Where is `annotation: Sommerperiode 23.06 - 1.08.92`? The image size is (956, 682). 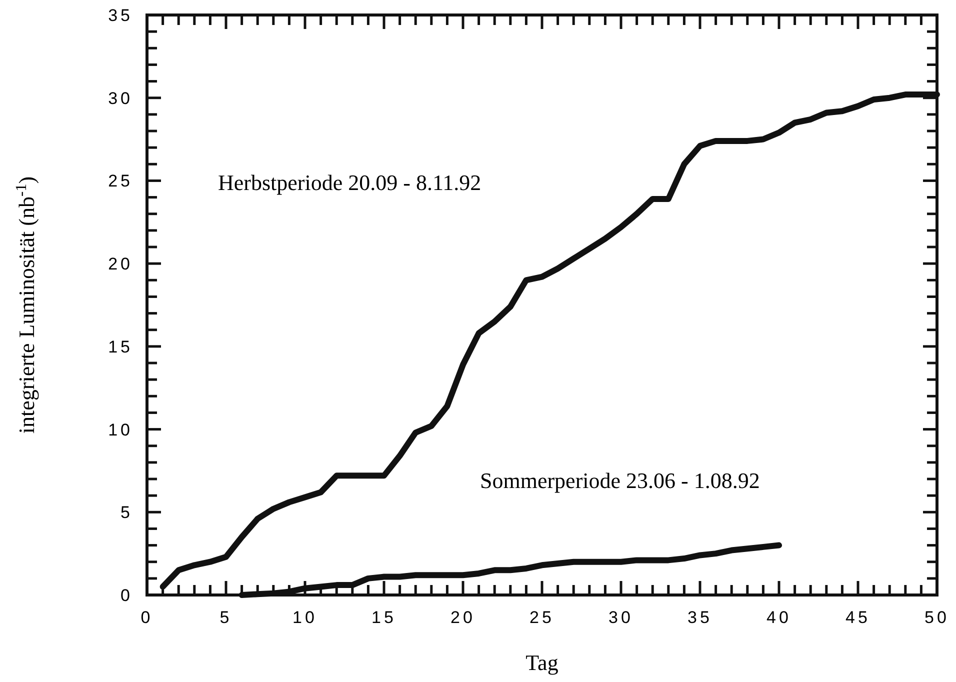 annotation: Sommerperiode 23.06 - 1.08.92 is located at coordinates (620, 480).